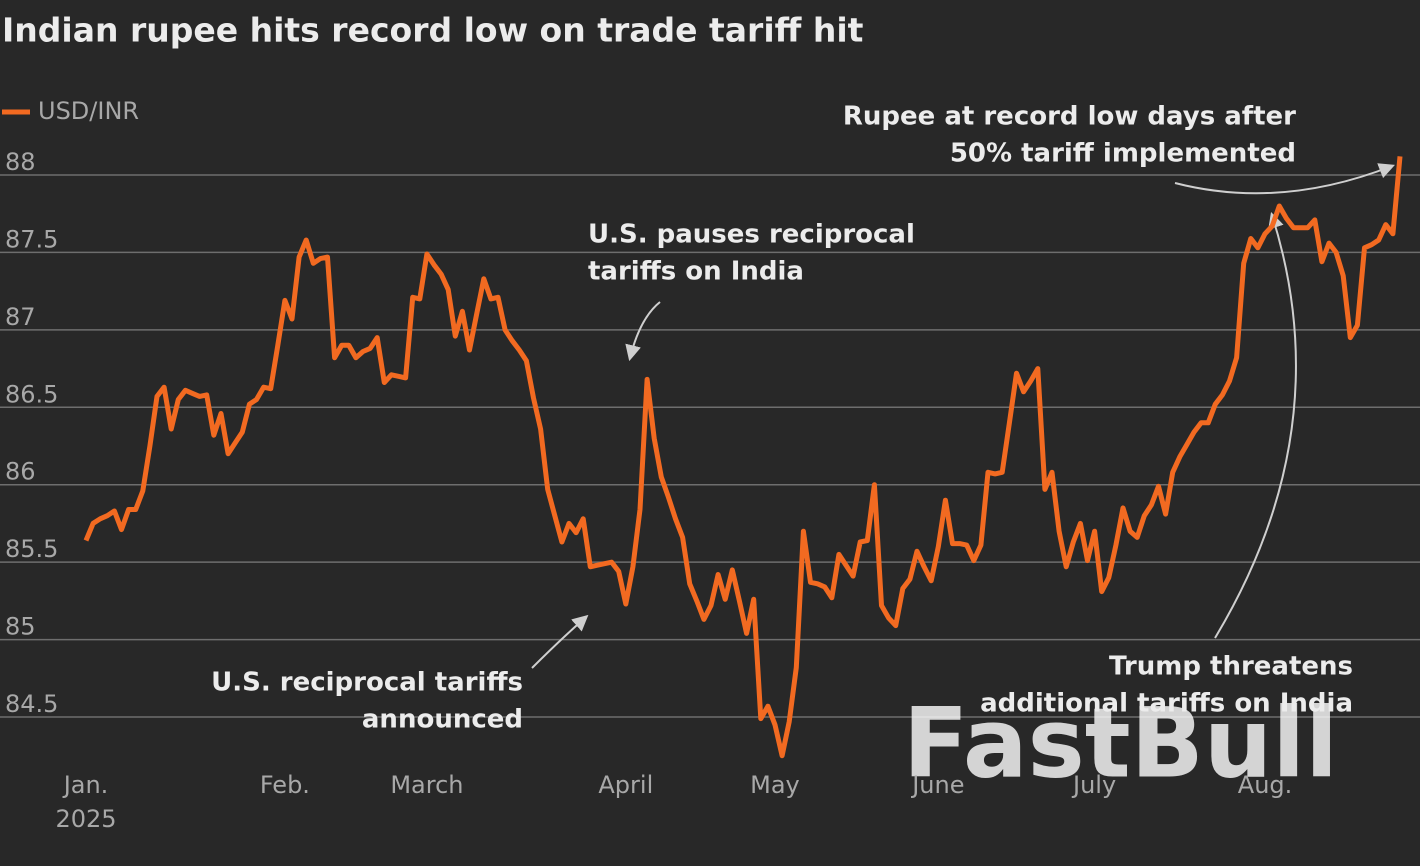 The image size is (1420, 866). What do you see at coordinates (285, 785) in the screenshot?
I see `x-tick-label: Feb.` at bounding box center [285, 785].